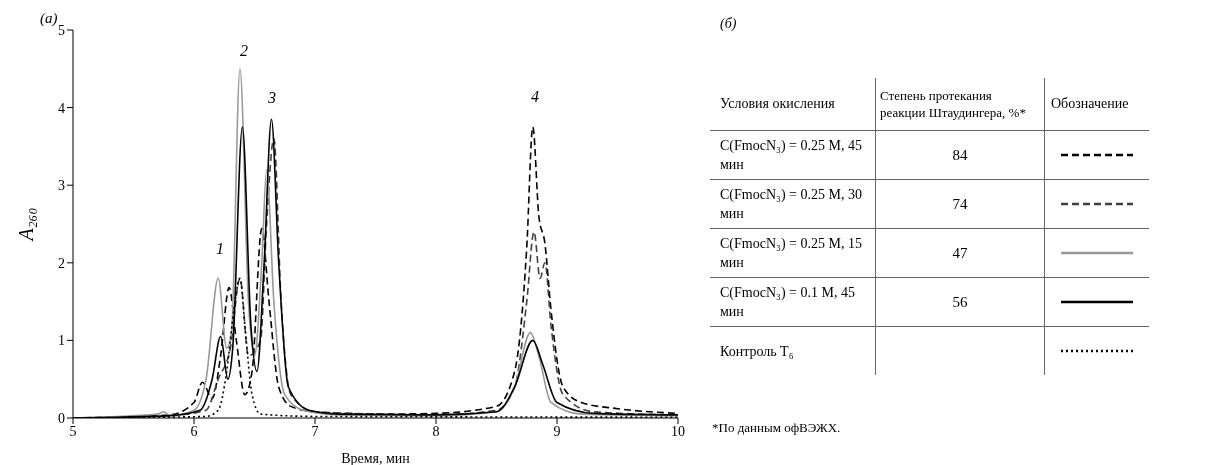 The width and height of the screenshot is (1210, 465). What do you see at coordinates (61, 263) in the screenshot?
I see `y-tick-label: 2` at bounding box center [61, 263].